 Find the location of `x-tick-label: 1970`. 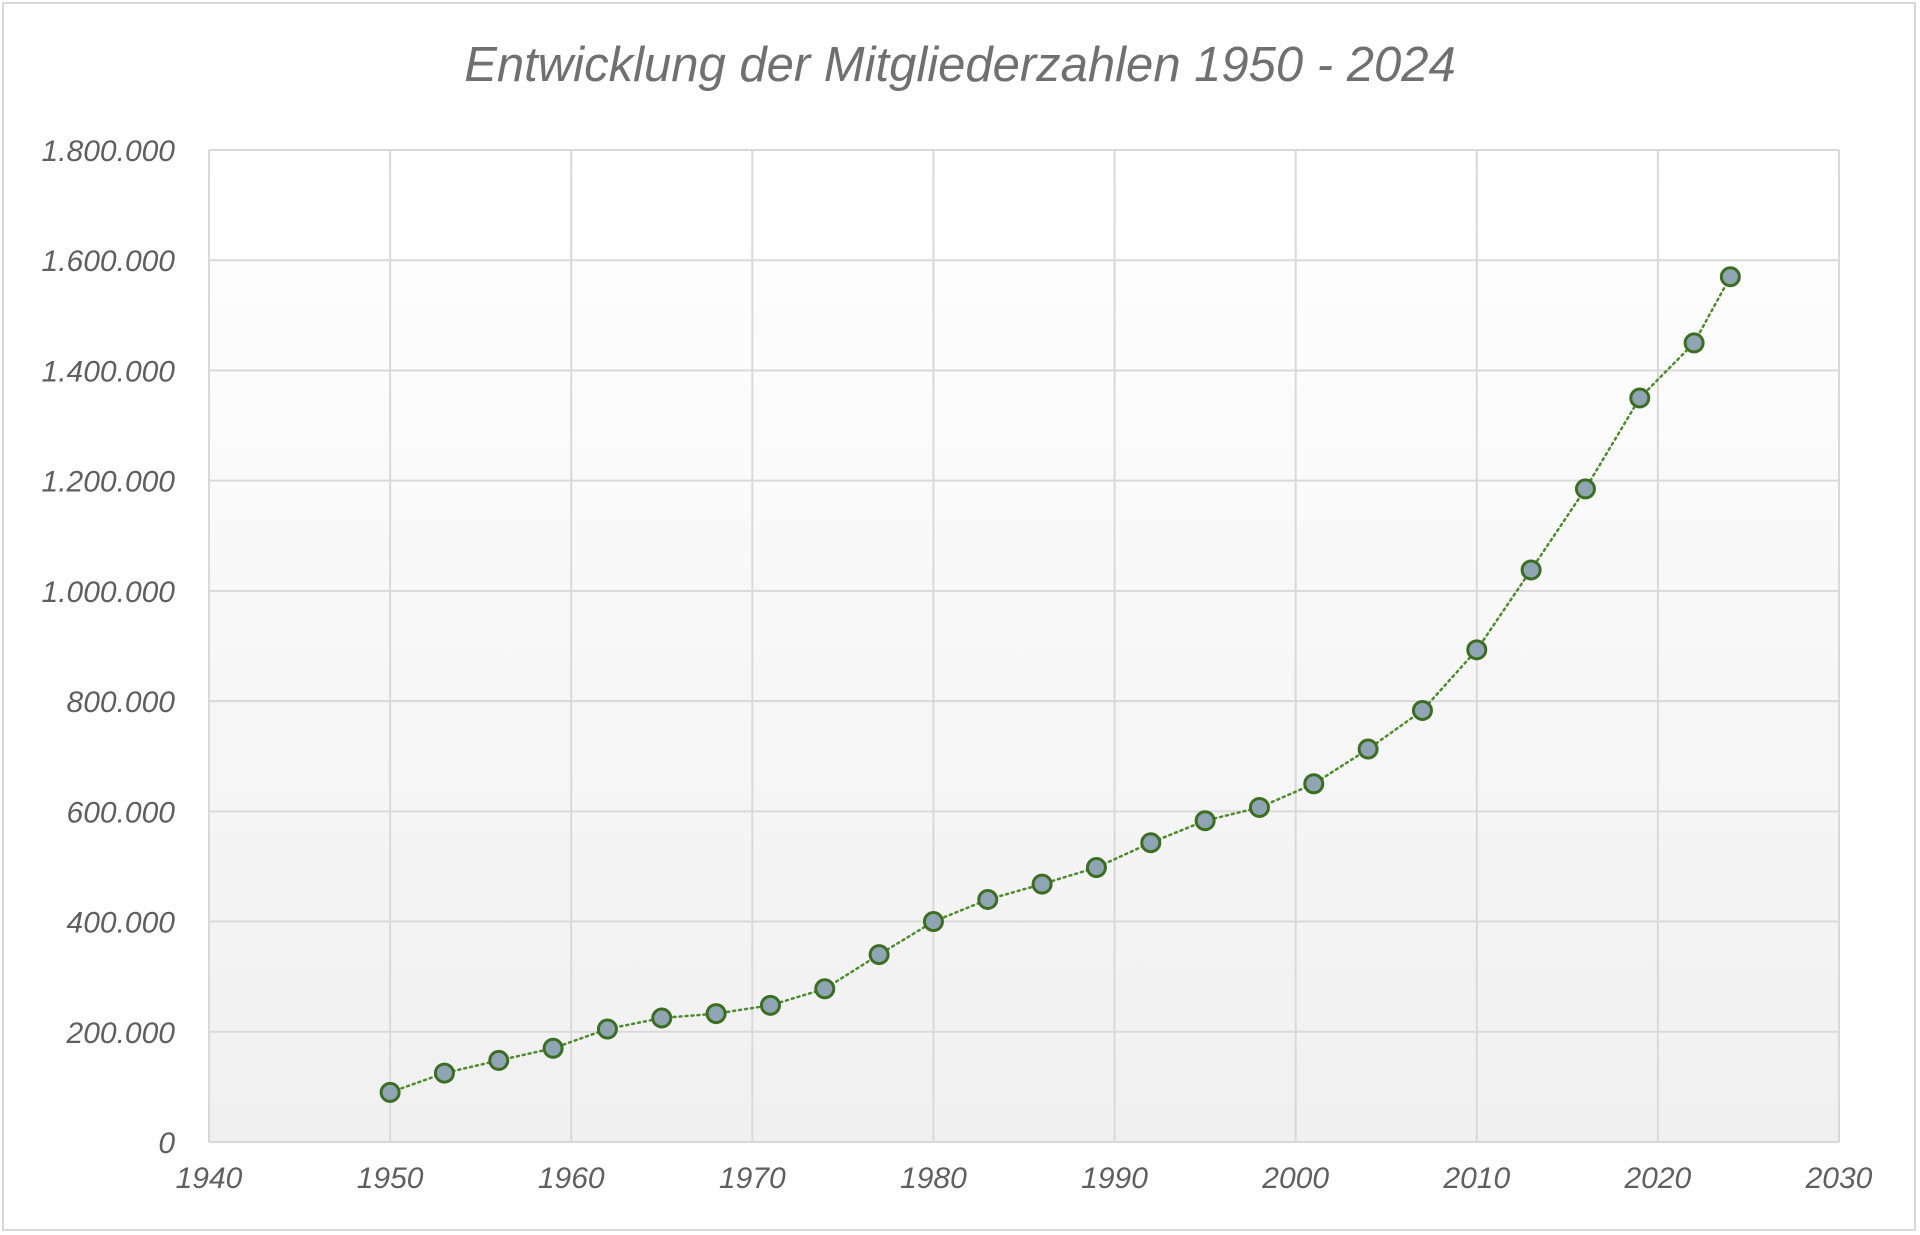

x-tick-label: 1970 is located at coordinates (752, 1178).